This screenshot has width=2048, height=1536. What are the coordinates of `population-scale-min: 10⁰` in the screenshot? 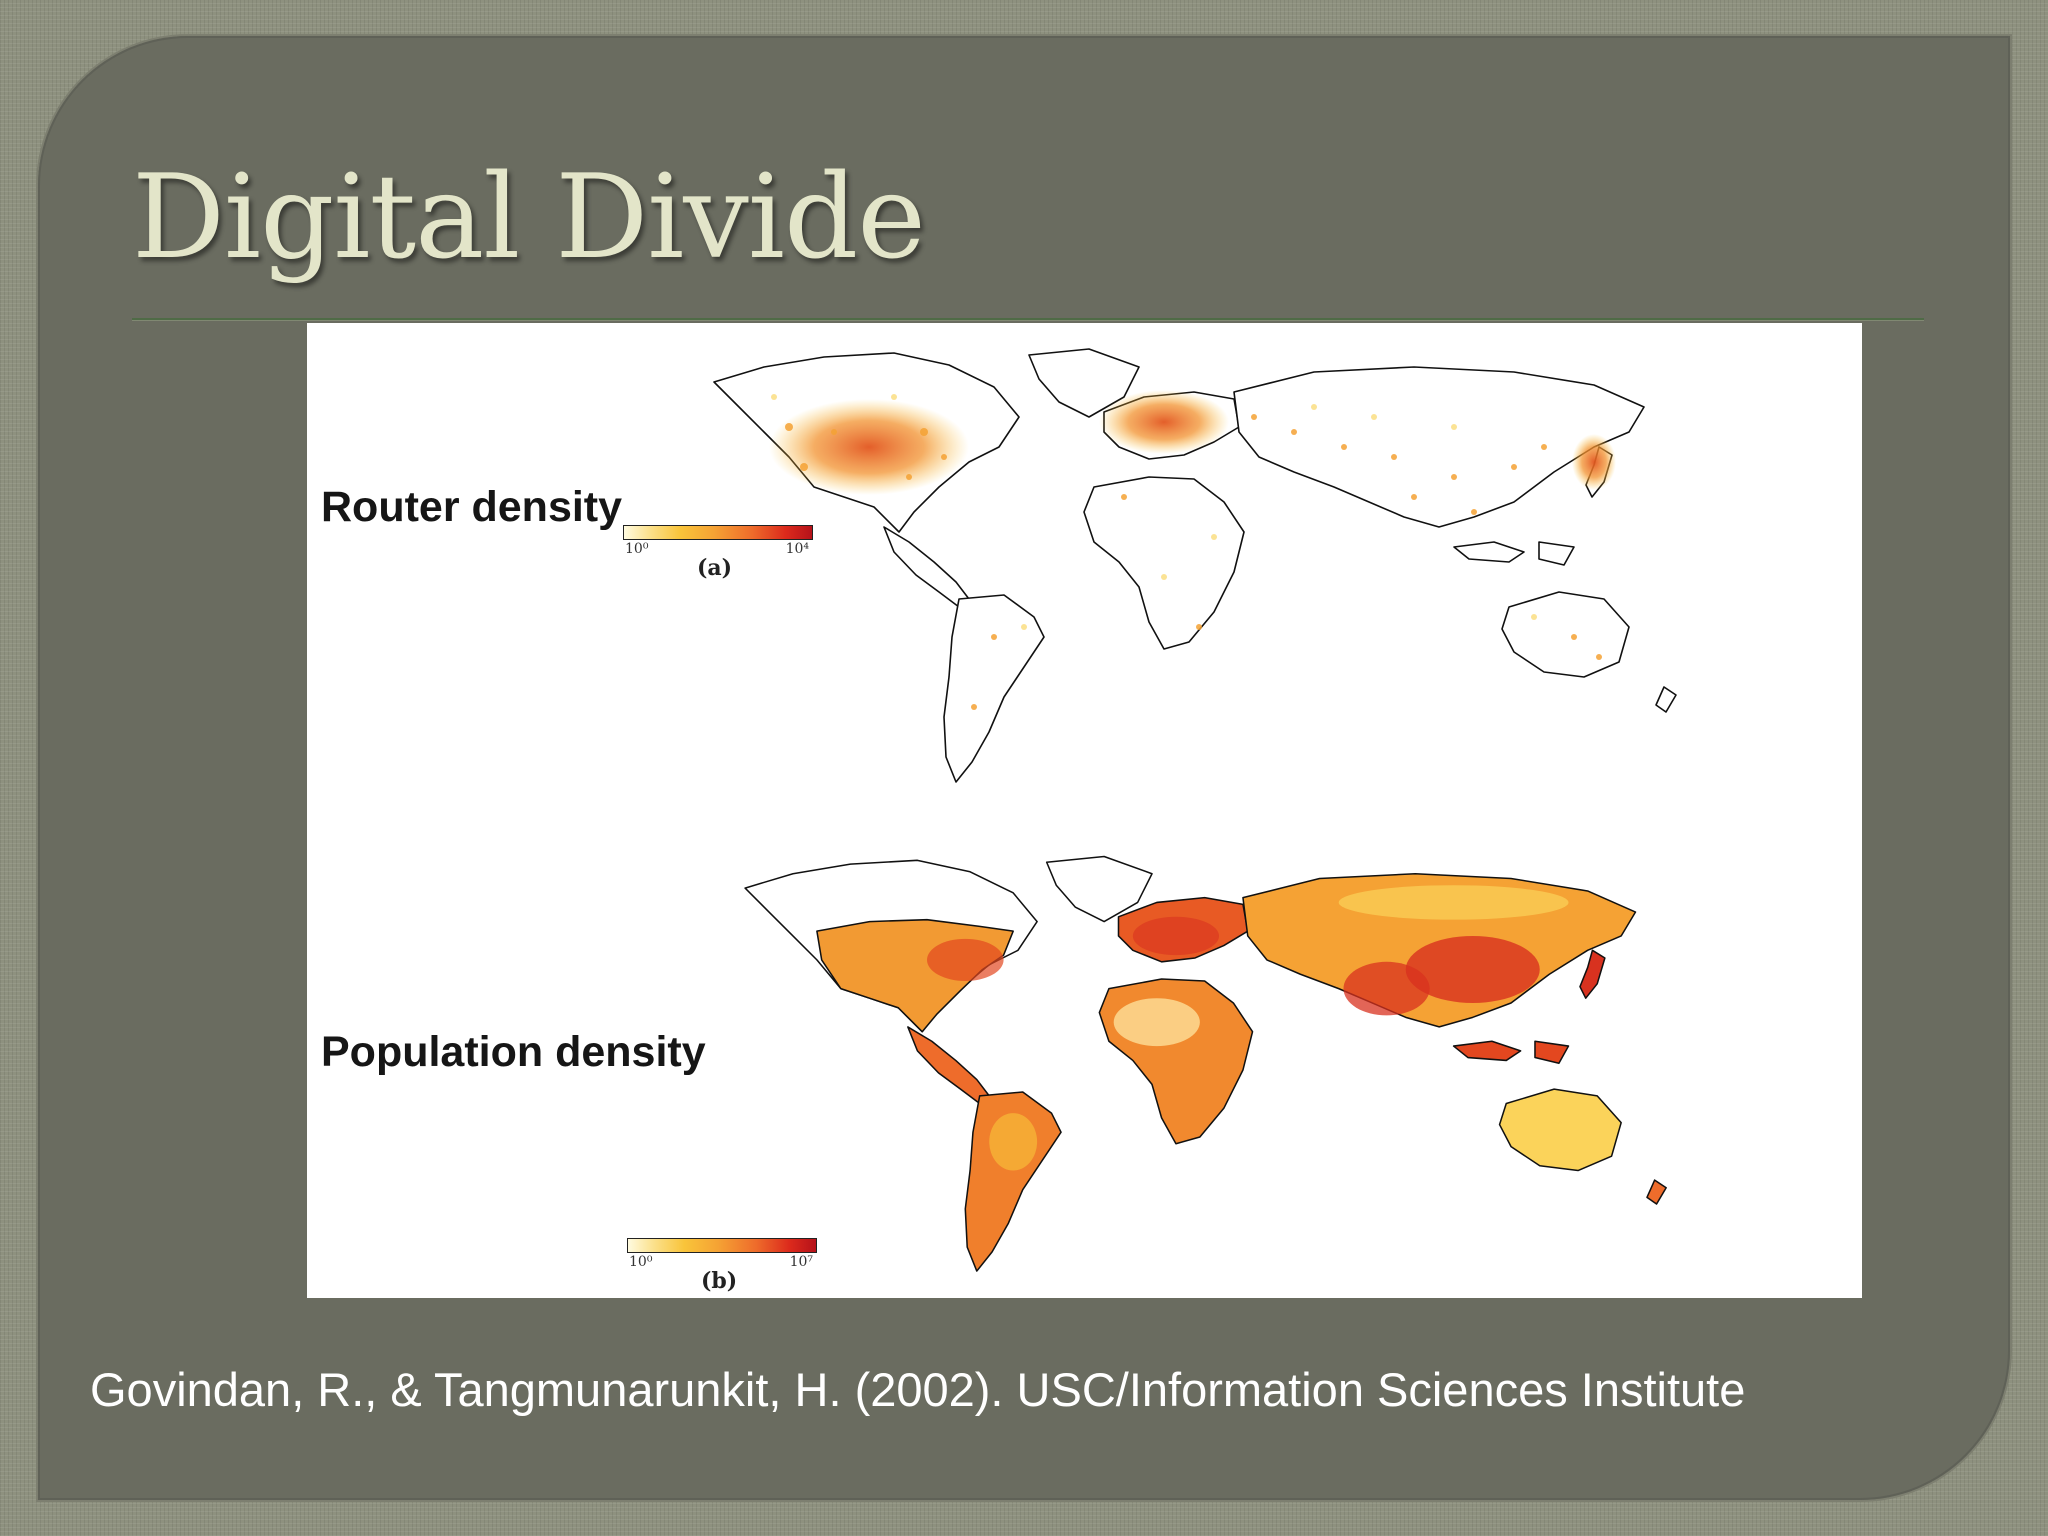 It's located at (641, 1262).